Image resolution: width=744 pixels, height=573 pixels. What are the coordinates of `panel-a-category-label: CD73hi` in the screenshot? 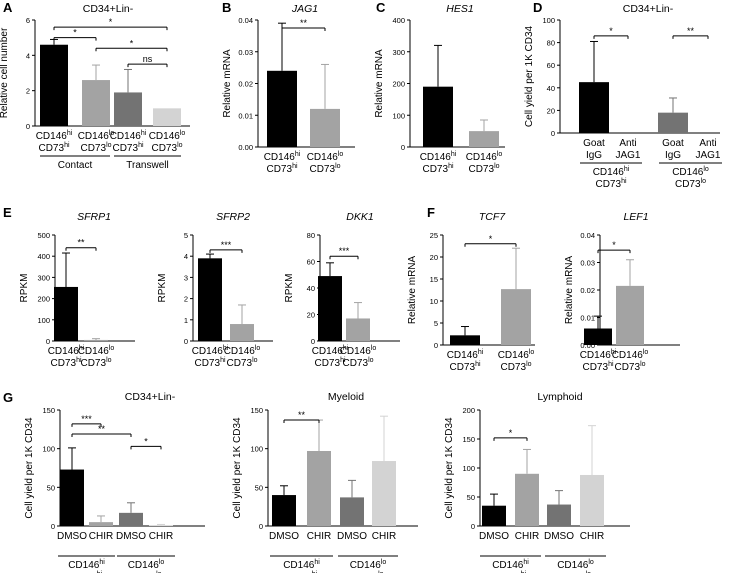 It's located at (127, 148).